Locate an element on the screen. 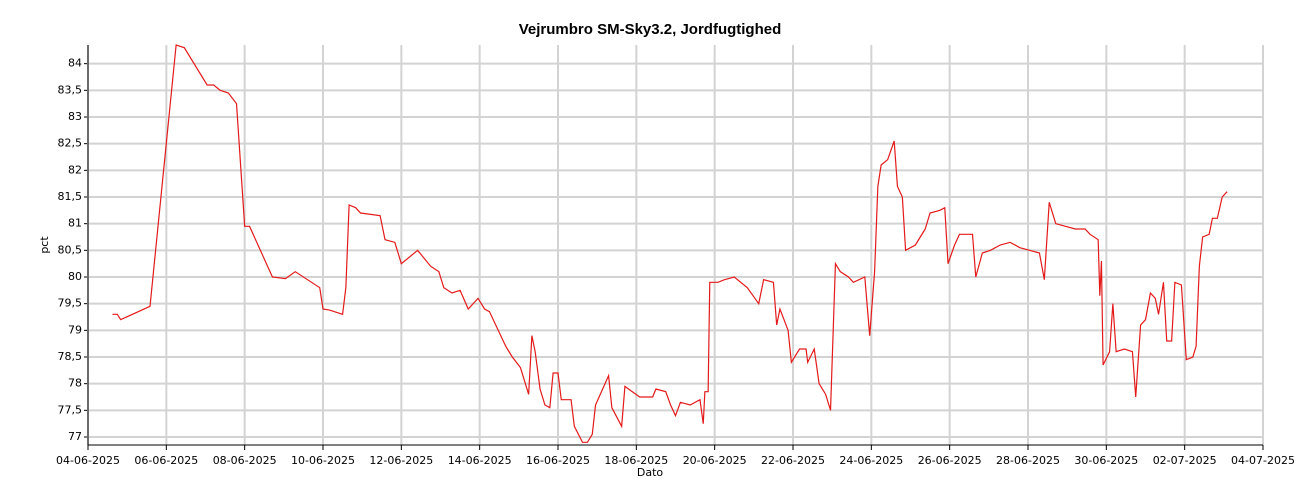 Image resolution: width=1300 pixels, height=500 pixels. y-tick-label: 83,5 is located at coordinates (70, 89).